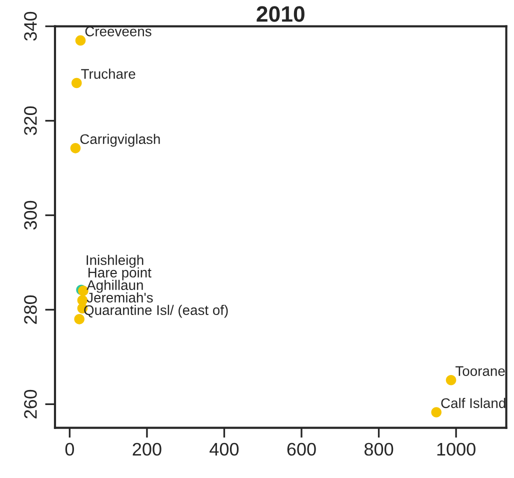  I want to click on data-label: Toorane, so click(480, 371).